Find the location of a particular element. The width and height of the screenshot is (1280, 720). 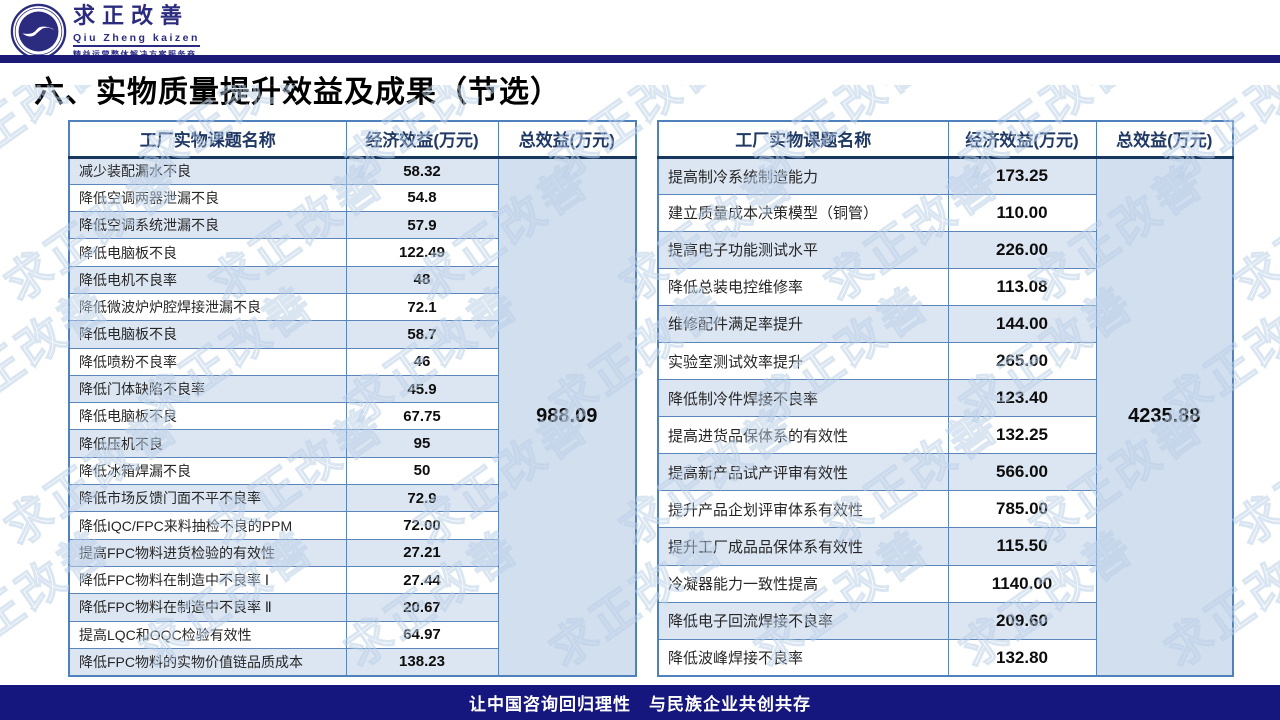

total-benefit-cell: 4235.88 is located at coordinates (1164, 416).